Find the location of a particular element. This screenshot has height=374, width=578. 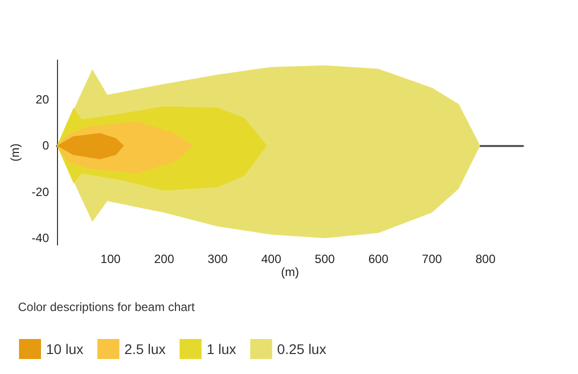

x-tick-label: 300 is located at coordinates (218, 259).